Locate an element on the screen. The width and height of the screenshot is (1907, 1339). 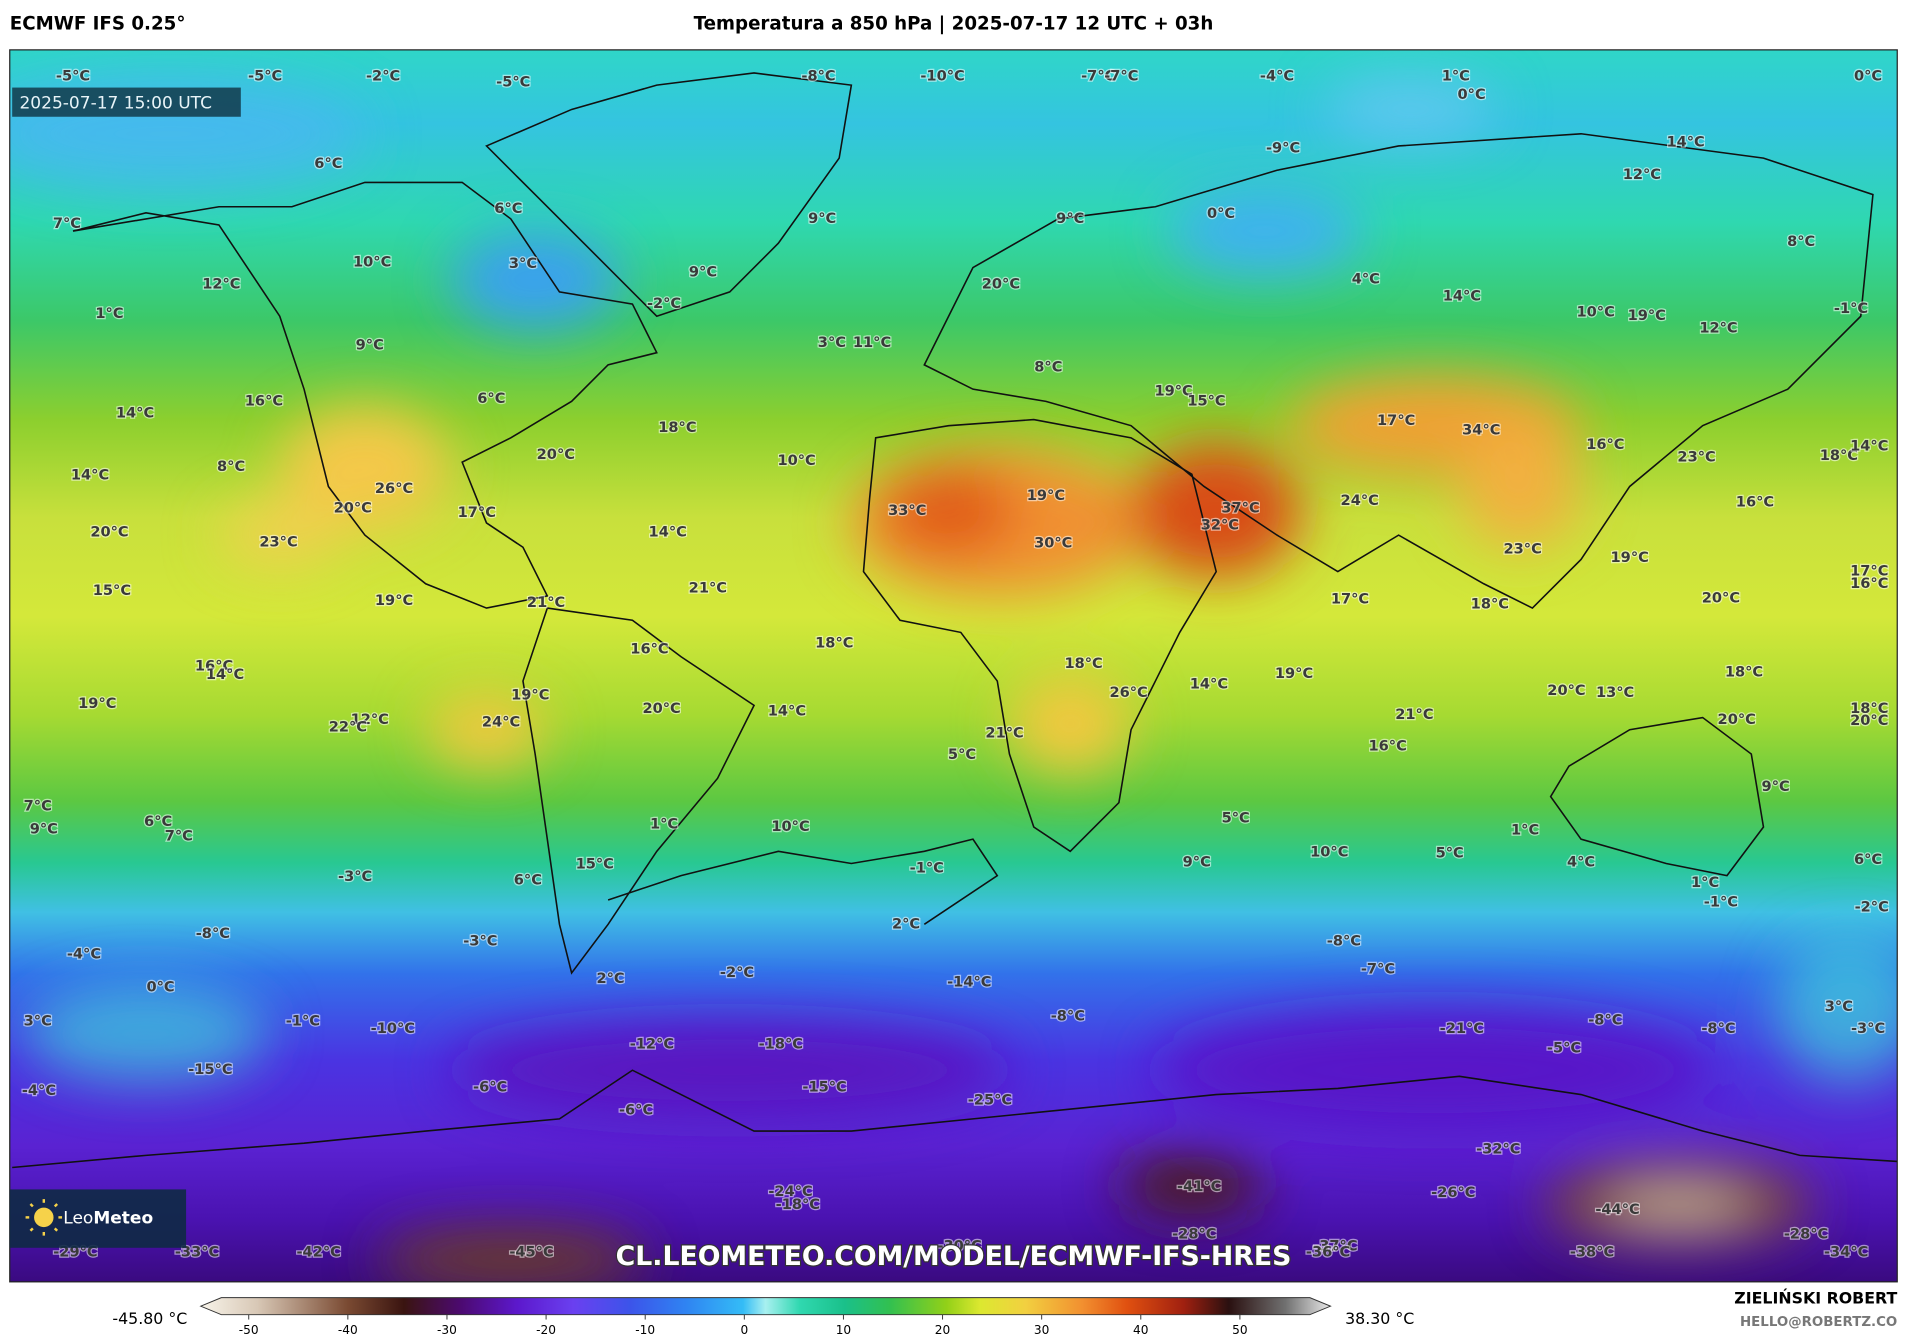
temperature-label: 11°C is located at coordinates (872, 342).